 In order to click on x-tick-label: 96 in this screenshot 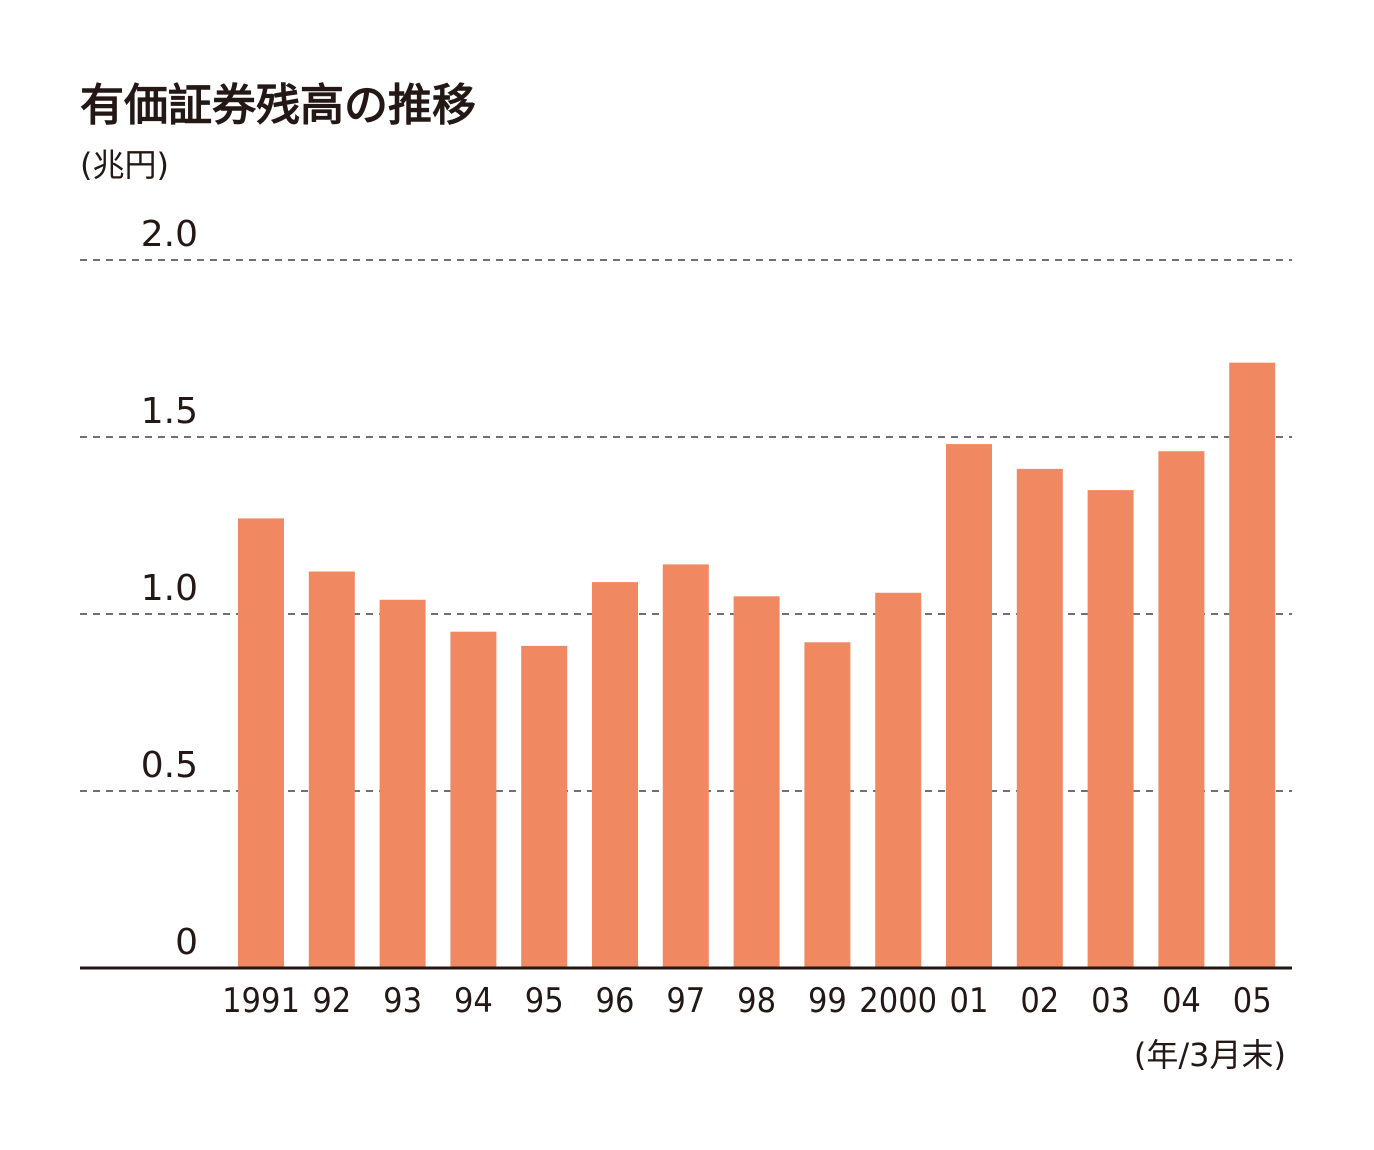, I will do `click(615, 1001)`.